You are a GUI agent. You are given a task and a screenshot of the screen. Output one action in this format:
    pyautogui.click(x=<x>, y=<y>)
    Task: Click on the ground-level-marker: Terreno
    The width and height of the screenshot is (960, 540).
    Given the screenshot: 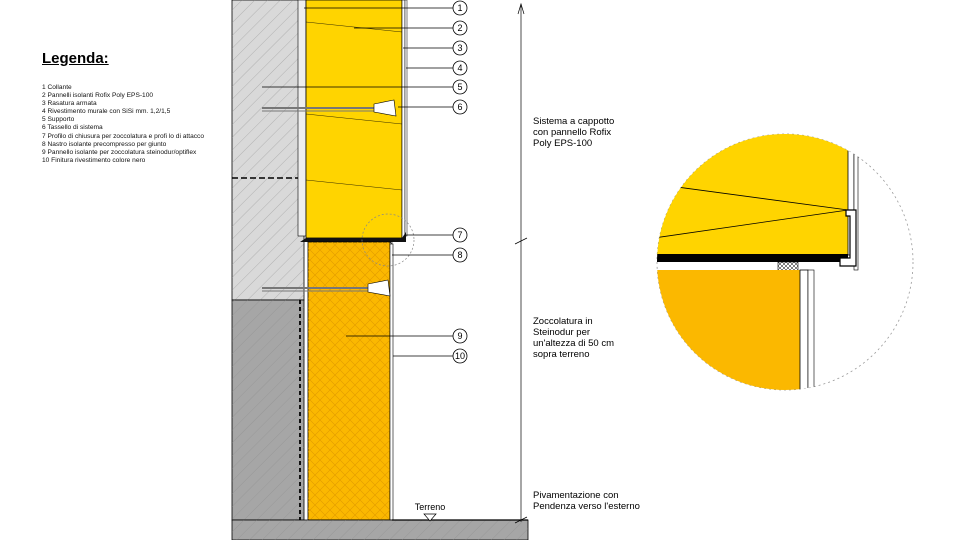 What is the action you would take?
    pyautogui.click(x=430, y=512)
    